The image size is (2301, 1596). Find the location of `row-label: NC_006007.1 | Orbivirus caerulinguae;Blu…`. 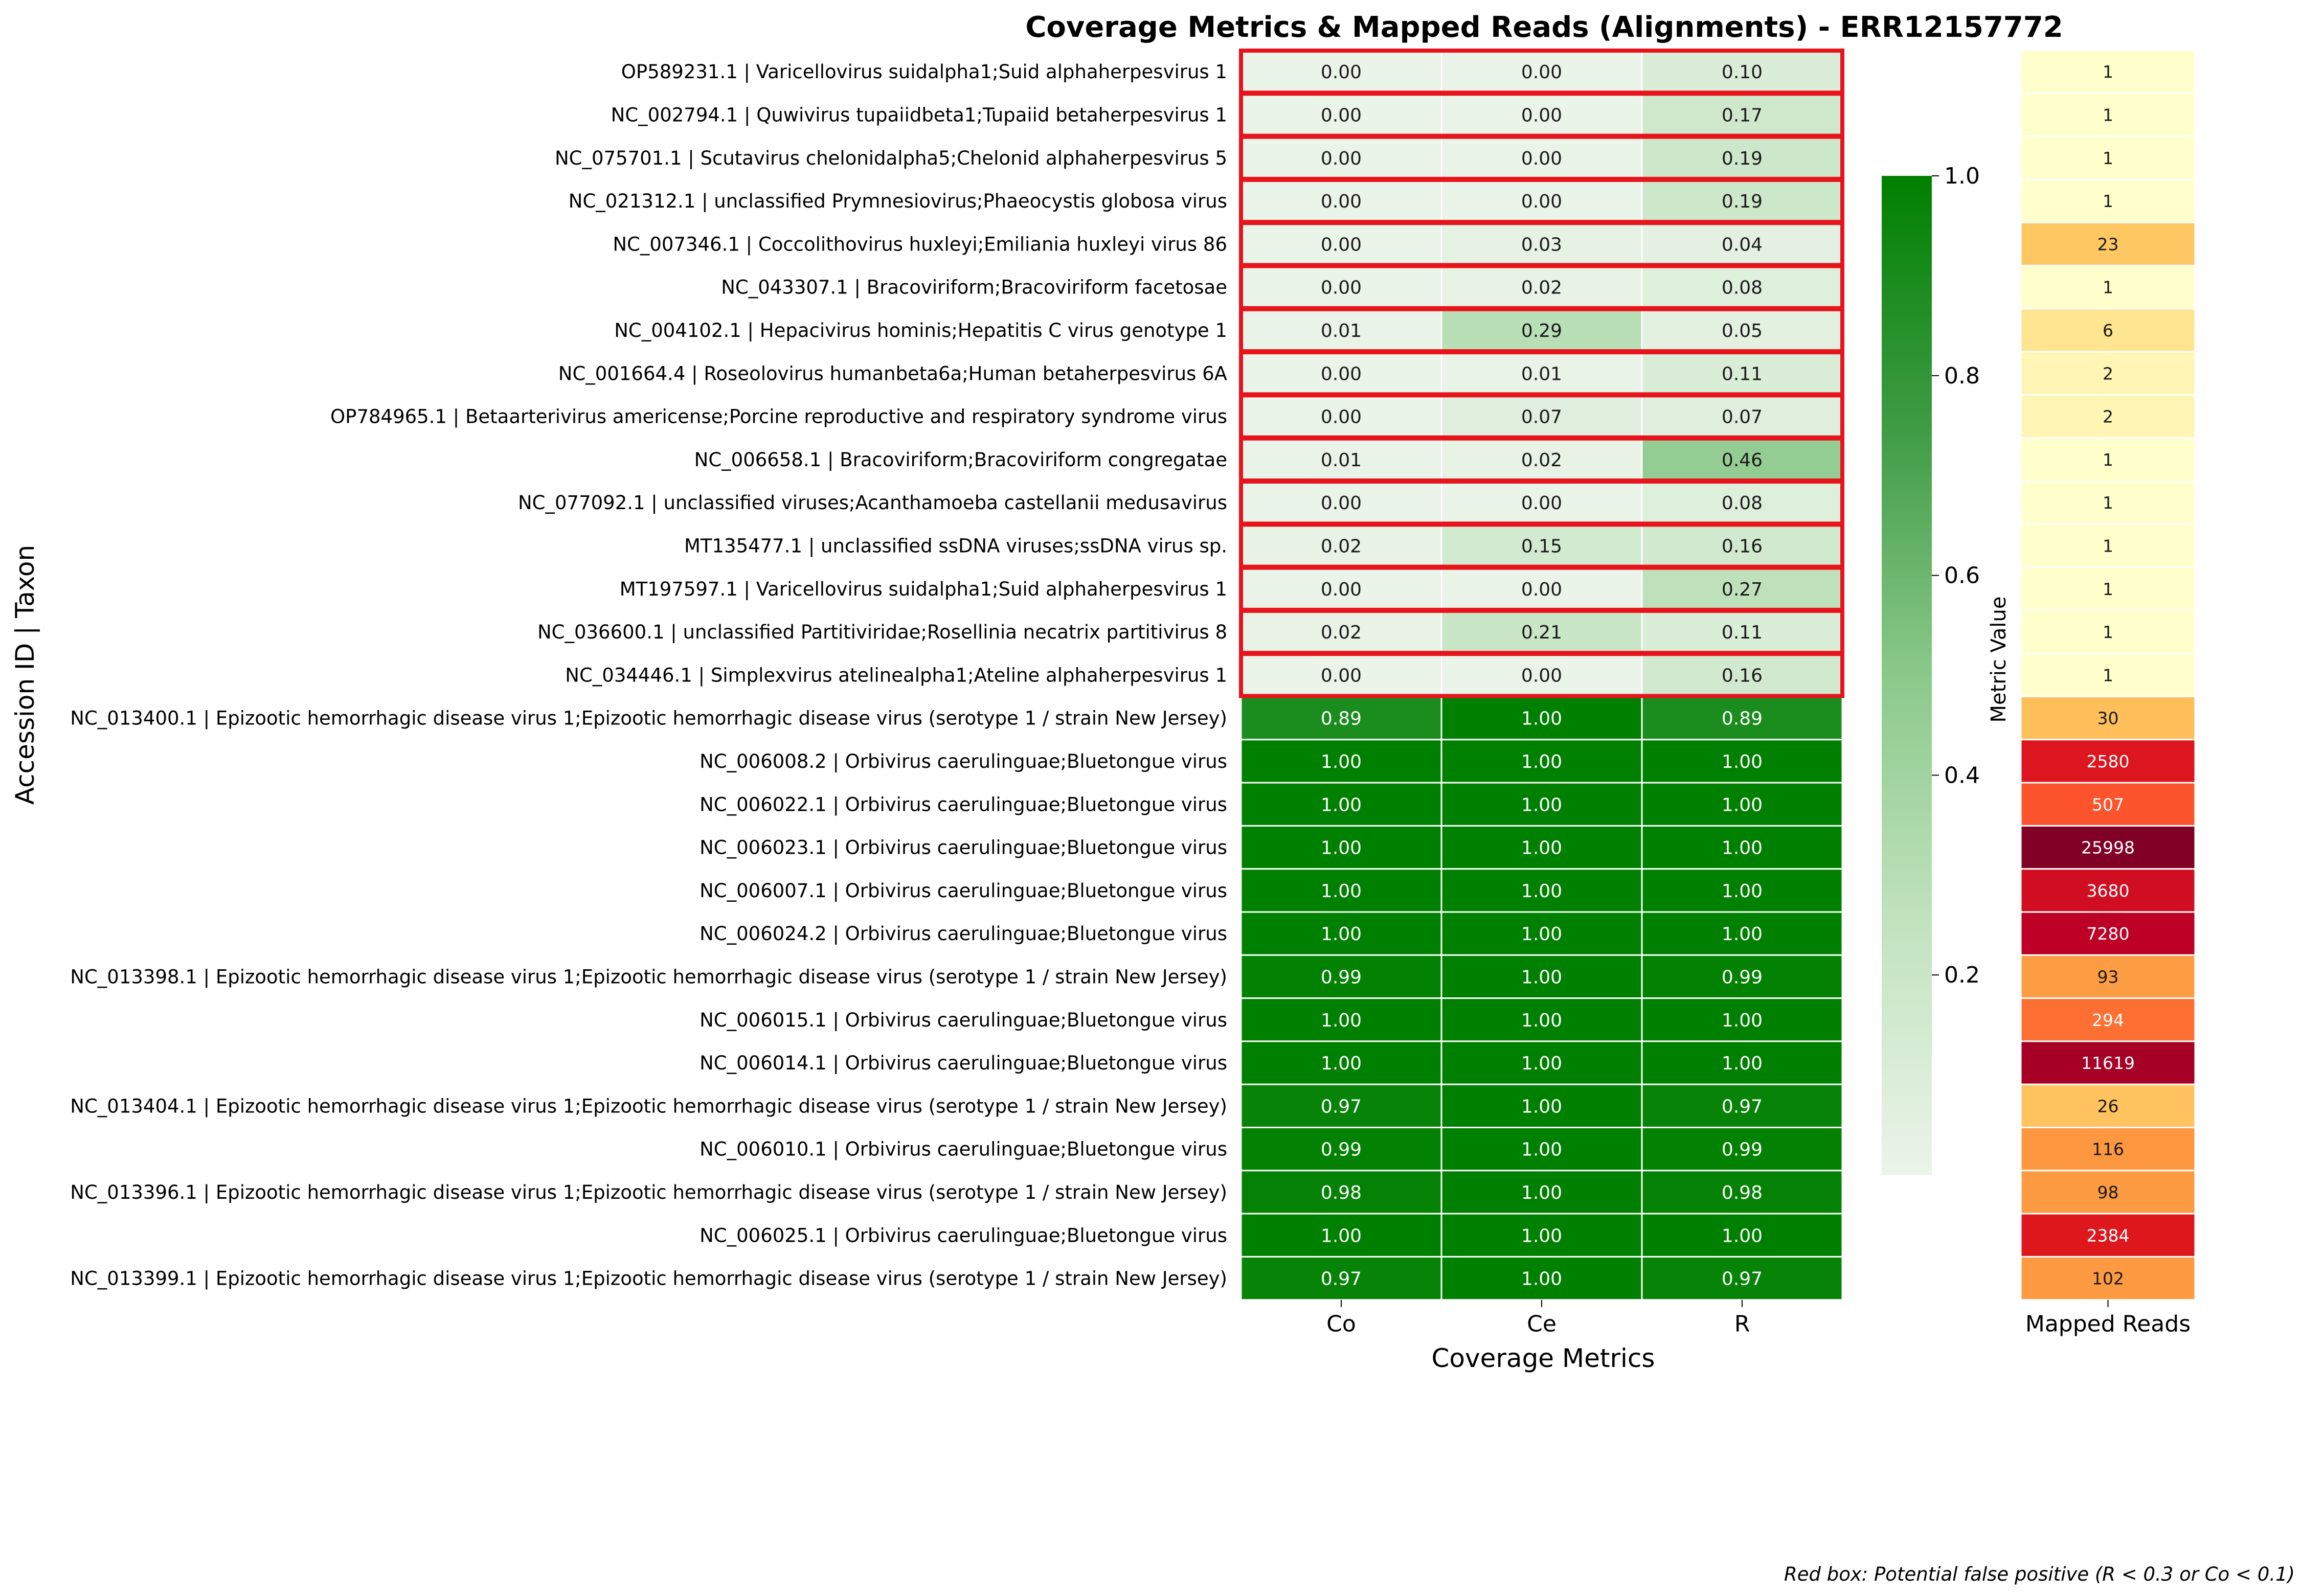

row-label: NC_006007.1 | Orbivirus caerulinguae;Blu… is located at coordinates (963, 891).